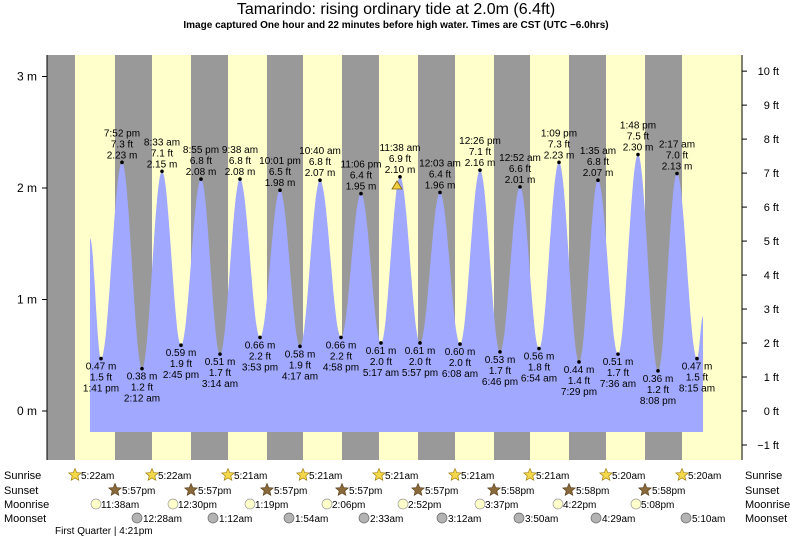 The image size is (793, 538). I want to click on right-tick-label: 10 ft, so click(768, 72).